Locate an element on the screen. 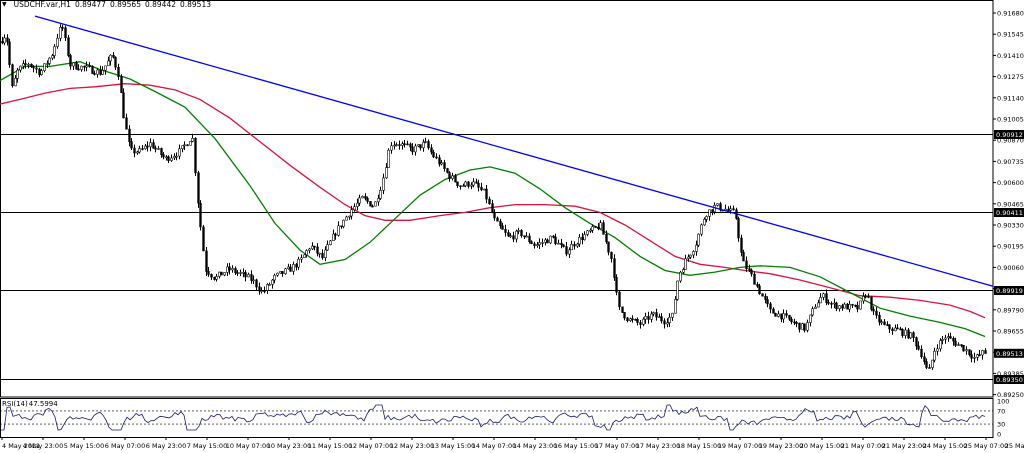 Image resolution: width=1024 pixels, height=453 pixels. time-tick-label: 16 May 15:00 is located at coordinates (576, 446).